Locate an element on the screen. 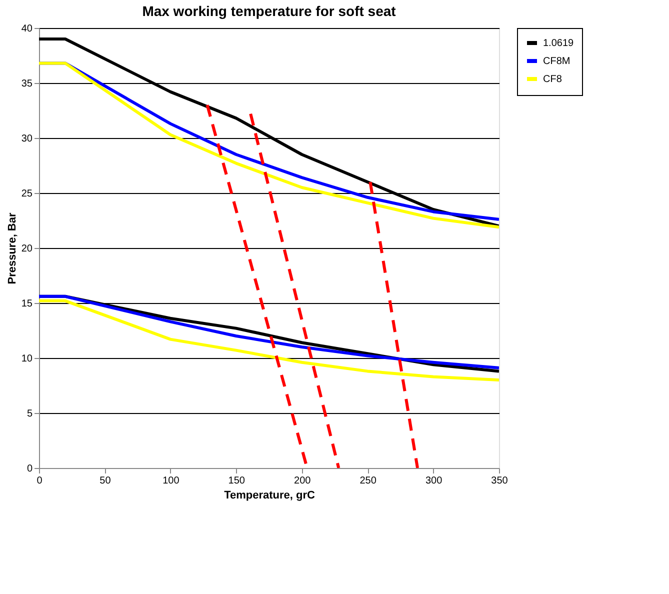 This screenshot has height=594, width=669. x-tick-label: 100 is located at coordinates (171, 481).